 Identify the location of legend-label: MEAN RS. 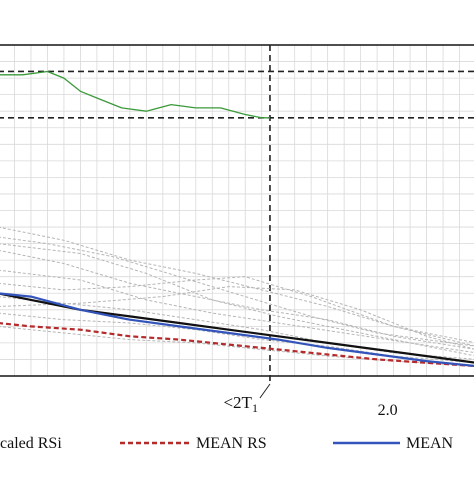
(231, 443).